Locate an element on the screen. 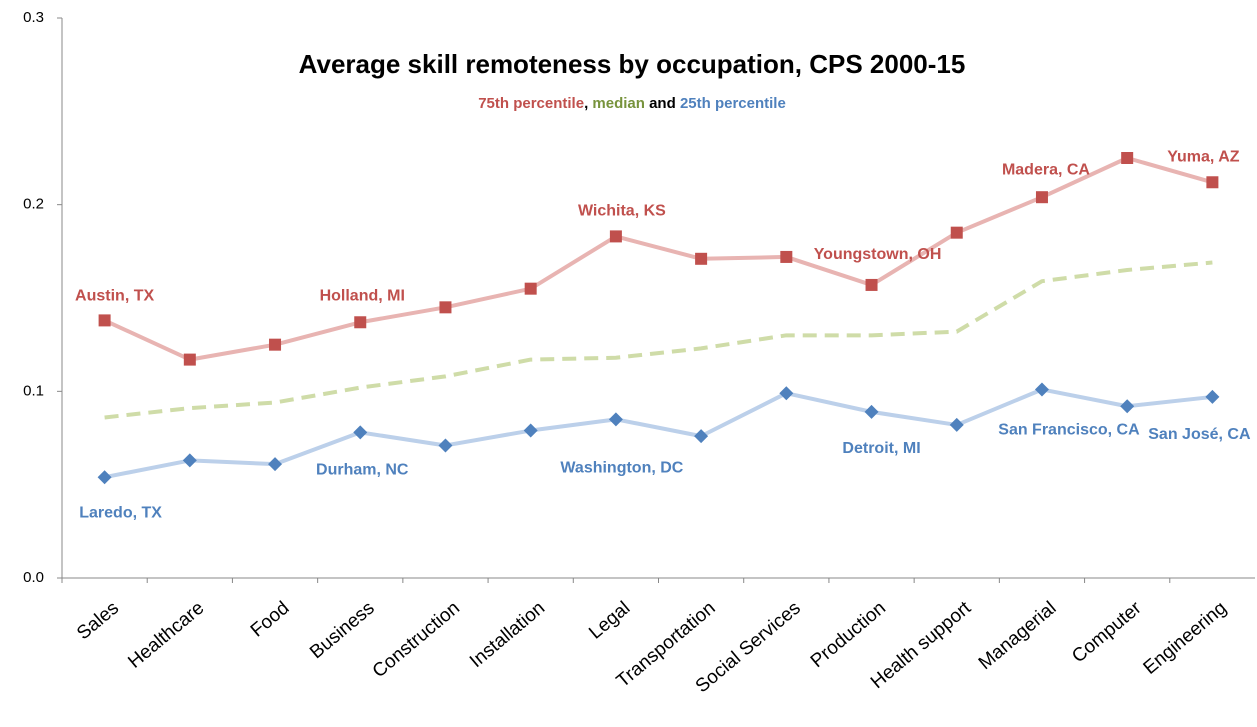 This screenshot has width=1257, height=727. point-label: Washington, DC is located at coordinates (621, 468).